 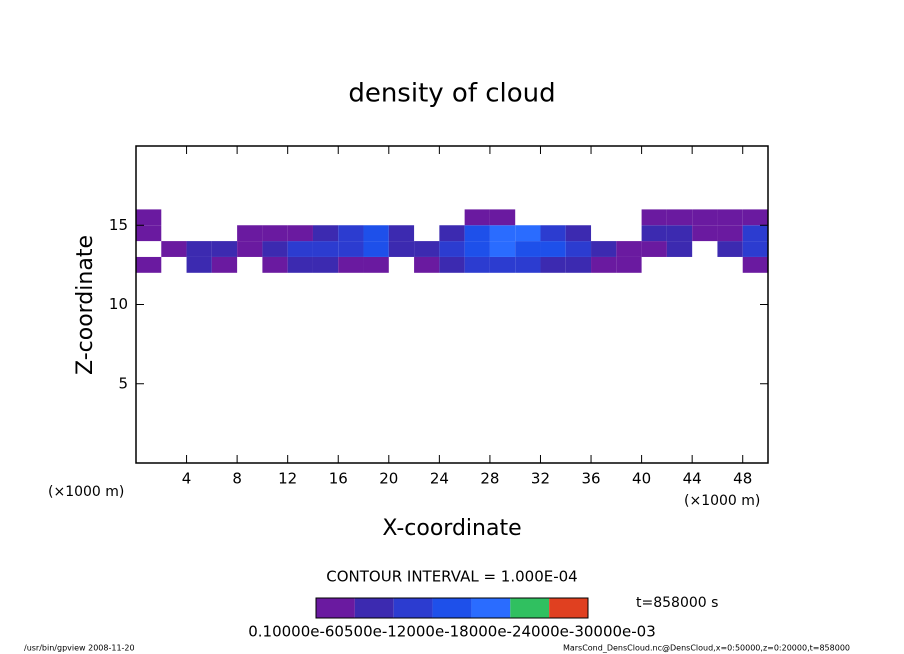 What do you see at coordinates (540, 479) in the screenshot?
I see `x-tick-label: 32` at bounding box center [540, 479].